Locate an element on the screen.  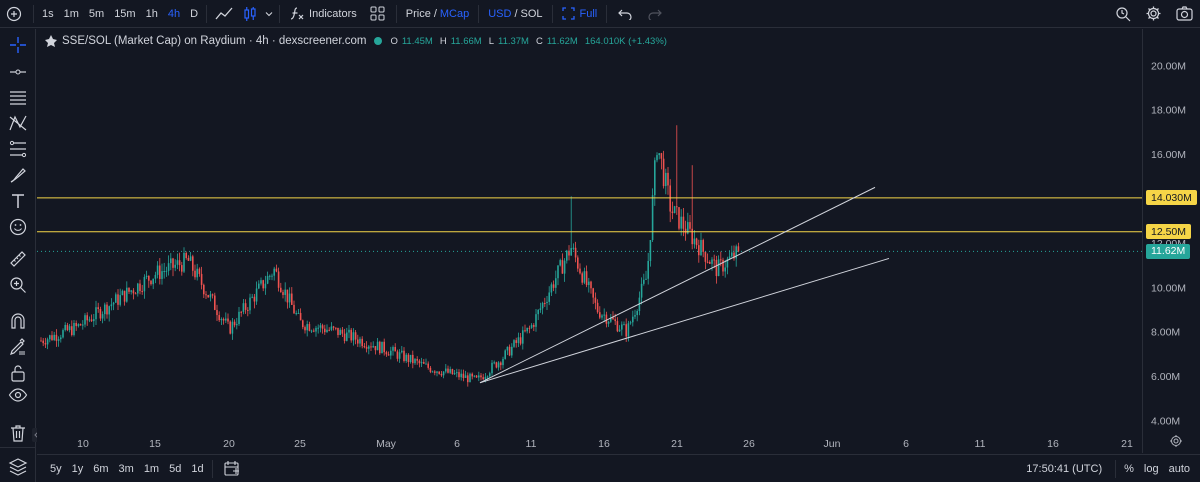
utc-clock: 17:50:41 (UTC) is located at coordinates (1064, 468).